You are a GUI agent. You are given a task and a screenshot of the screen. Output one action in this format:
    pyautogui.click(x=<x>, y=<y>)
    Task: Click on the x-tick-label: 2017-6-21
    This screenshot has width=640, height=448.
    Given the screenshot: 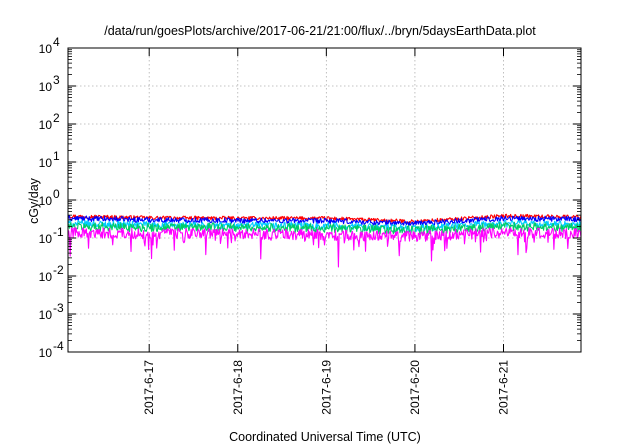 What is the action you would take?
    pyautogui.click(x=503, y=387)
    